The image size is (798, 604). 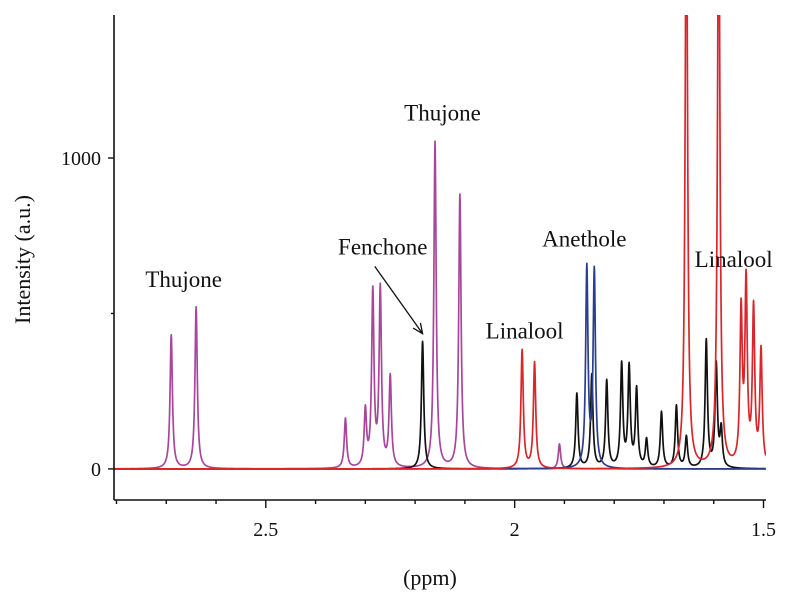 What do you see at coordinates (96, 470) in the screenshot?
I see `y-tick-label: 0` at bounding box center [96, 470].